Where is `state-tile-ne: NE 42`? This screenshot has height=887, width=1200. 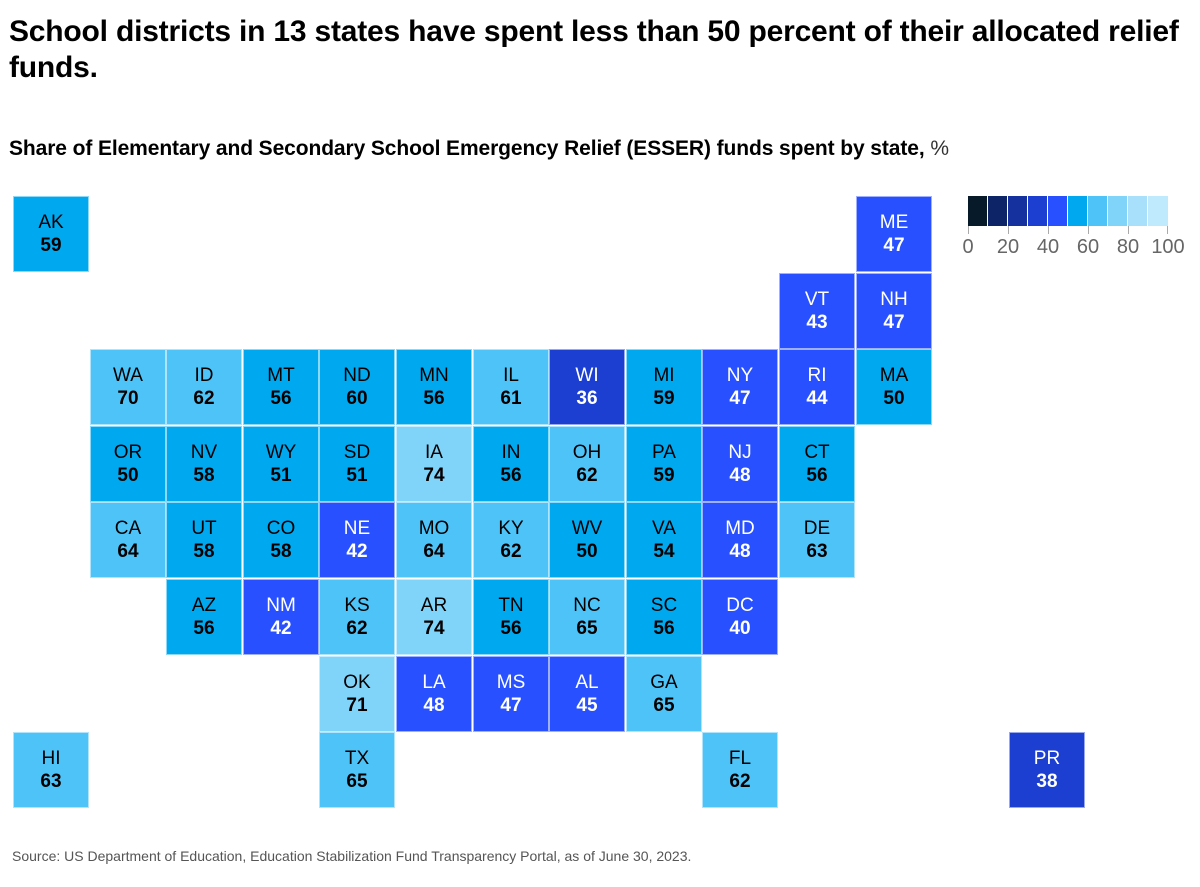
state-tile-ne: NE 42 is located at coordinates (357, 540).